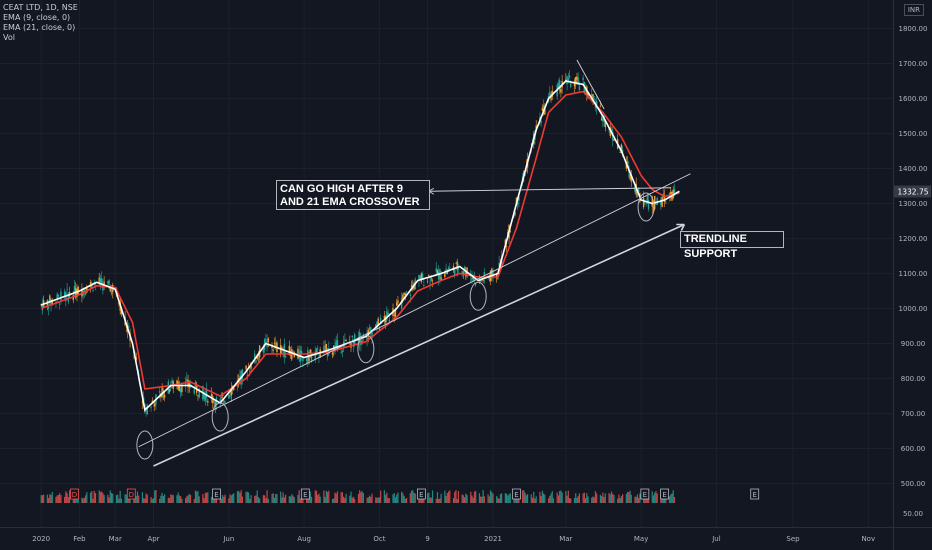 Image resolution: width=932 pixels, height=550 pixels. Describe the element at coordinates (912, 192) in the screenshot. I see `last-price-label: 1332.75` at that location.